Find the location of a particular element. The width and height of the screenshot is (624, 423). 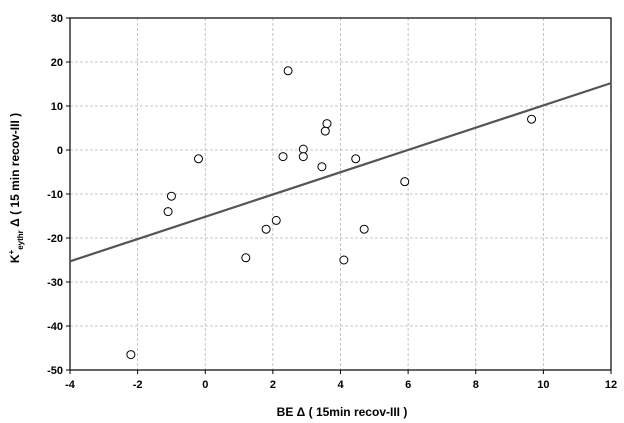

x-tick-label: 6 is located at coordinates (408, 385).